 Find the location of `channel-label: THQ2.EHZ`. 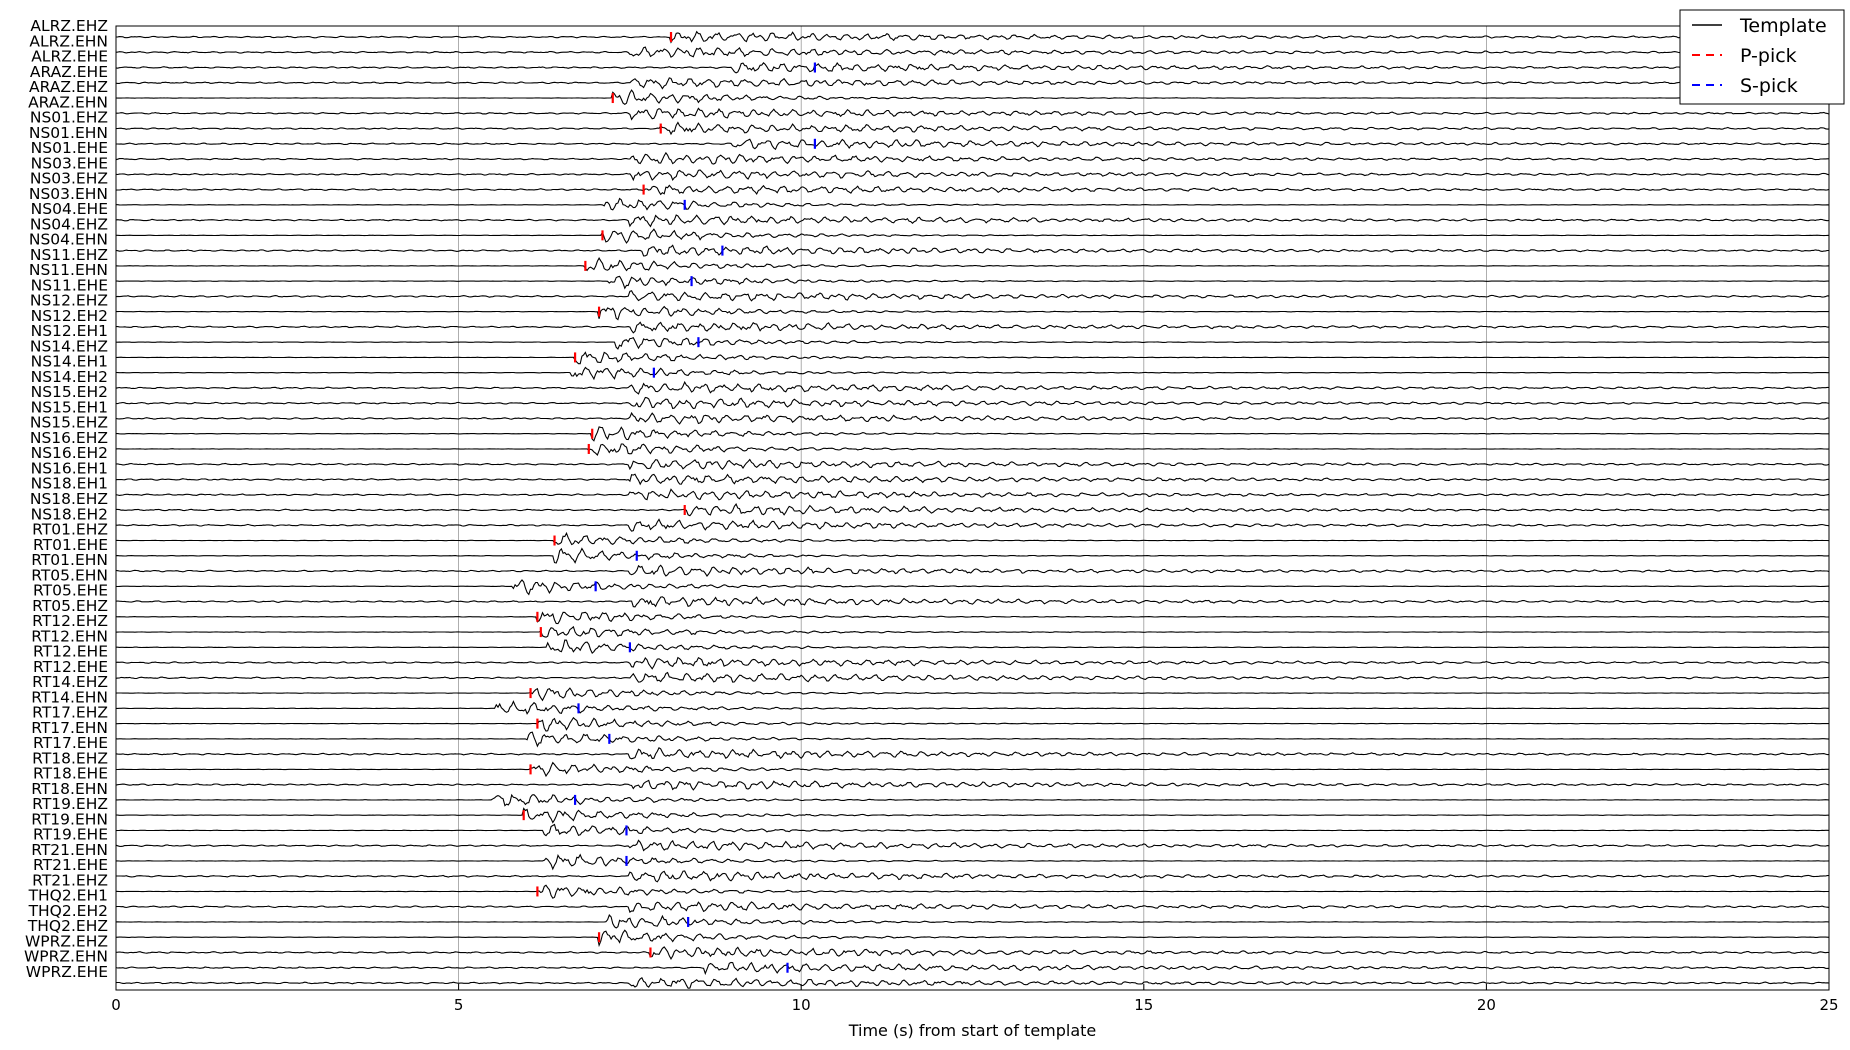

channel-label: THQ2.EHZ is located at coordinates (67, 926).